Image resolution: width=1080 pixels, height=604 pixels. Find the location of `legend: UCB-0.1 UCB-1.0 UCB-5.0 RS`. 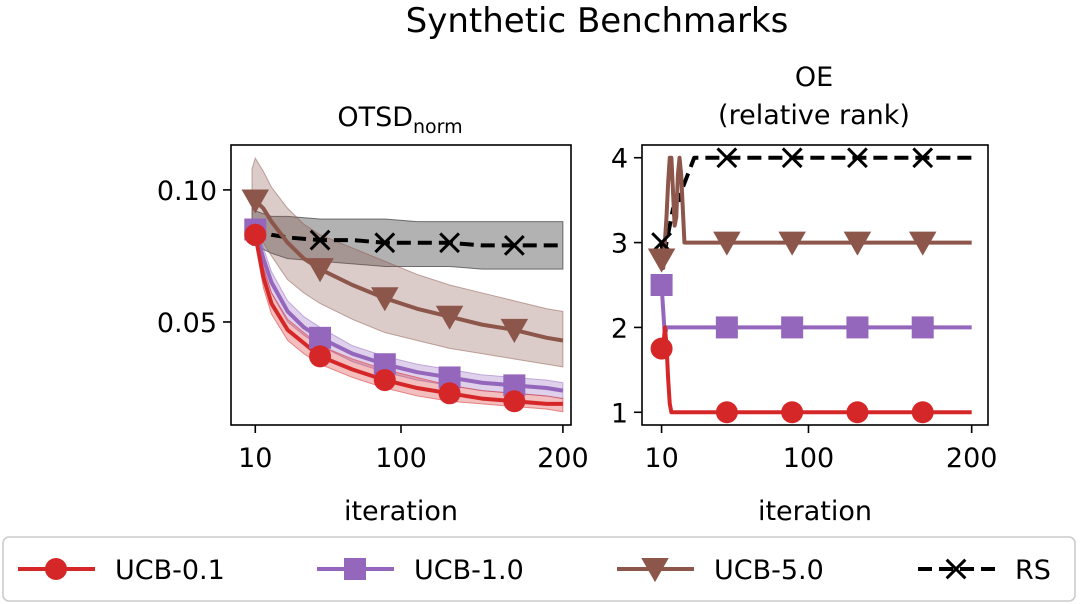

legend: UCB-0.1 UCB-1.0 UCB-5.0 RS is located at coordinates (539, 569).